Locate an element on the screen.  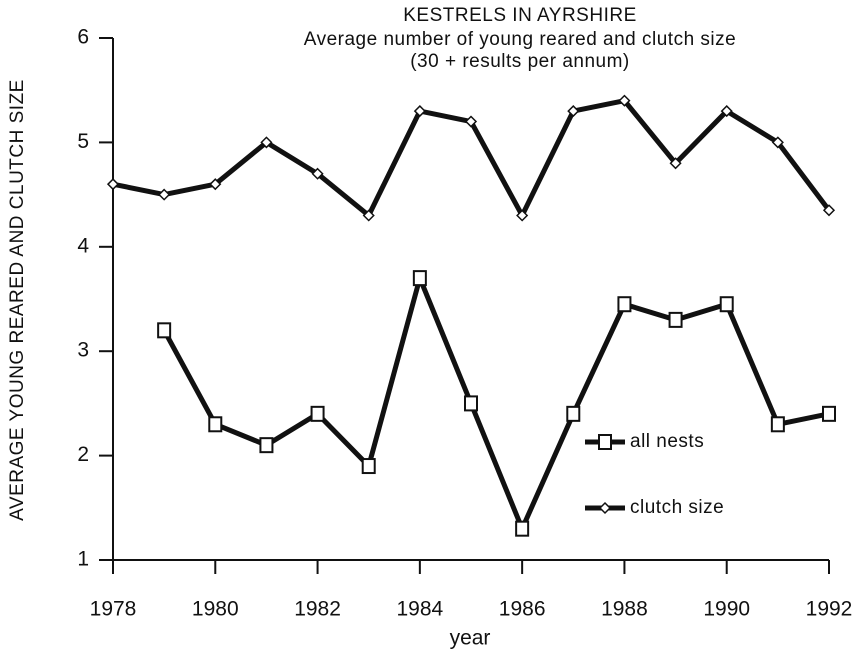
x-axis-label: year is located at coordinates (470, 638).